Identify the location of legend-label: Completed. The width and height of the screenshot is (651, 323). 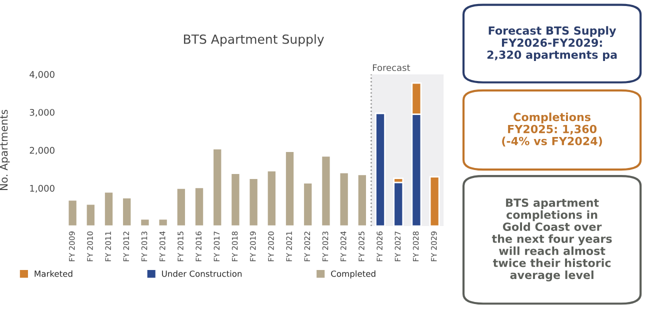
(353, 274).